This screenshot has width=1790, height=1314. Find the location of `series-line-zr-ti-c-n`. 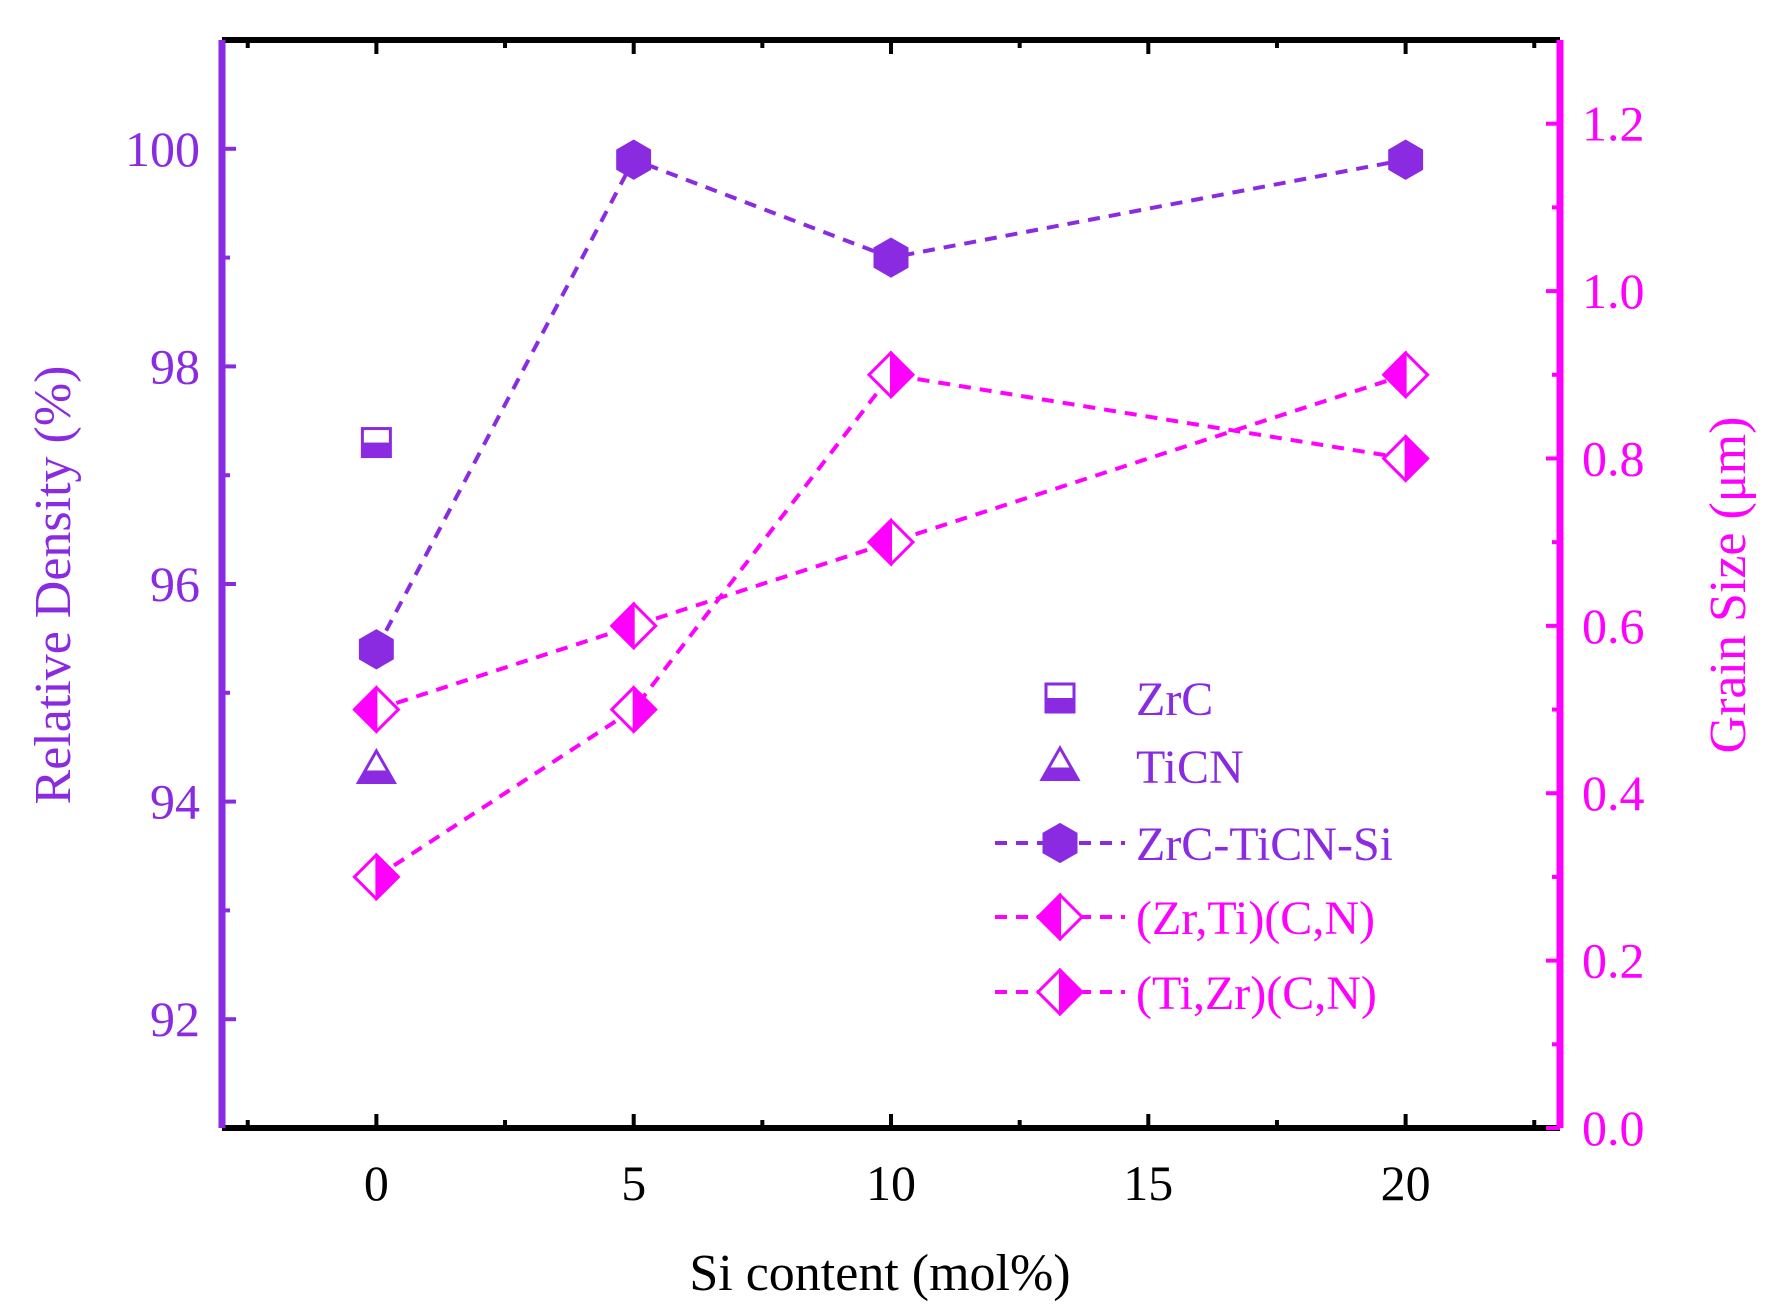

series-line-zr-ti-c-n is located at coordinates (891, 542).